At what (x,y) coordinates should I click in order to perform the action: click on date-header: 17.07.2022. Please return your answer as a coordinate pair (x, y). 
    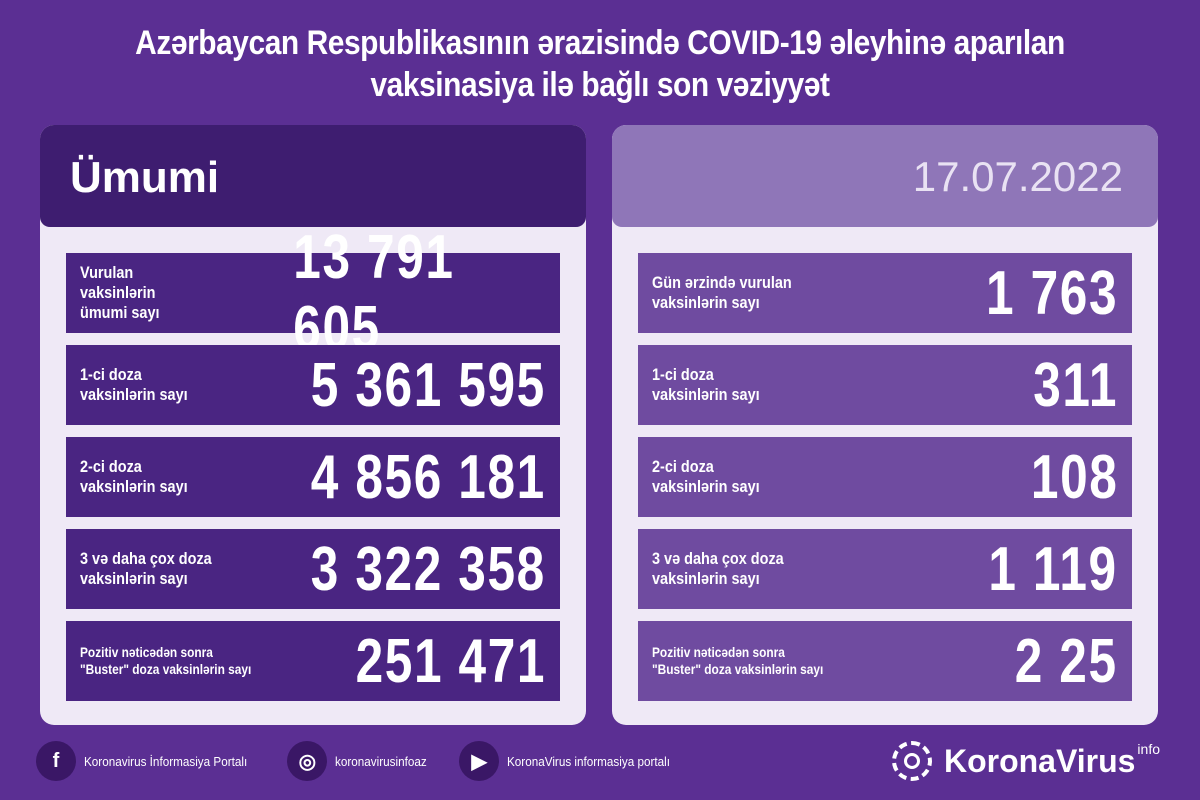
    Looking at the image, I should click on (885, 176).